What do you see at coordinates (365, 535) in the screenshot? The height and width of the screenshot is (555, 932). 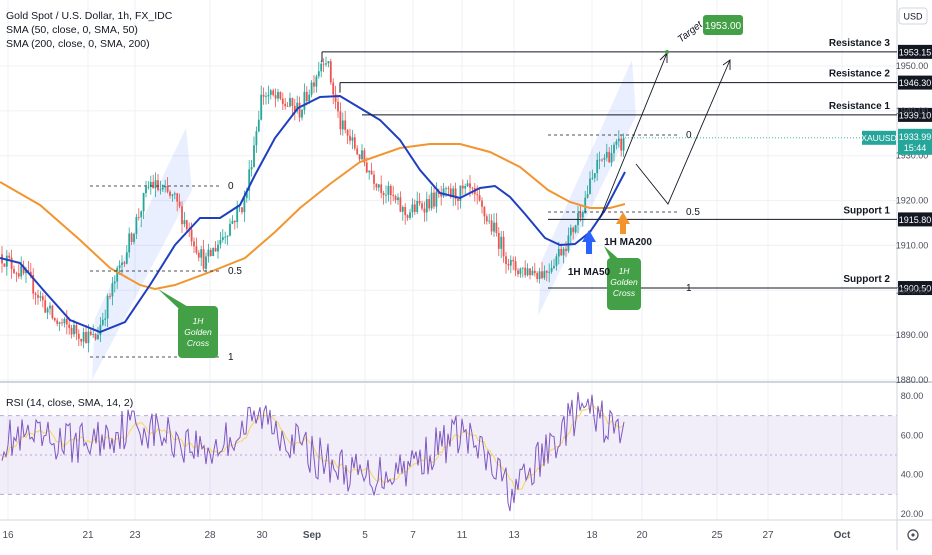 I see `time-tick: 5` at bounding box center [365, 535].